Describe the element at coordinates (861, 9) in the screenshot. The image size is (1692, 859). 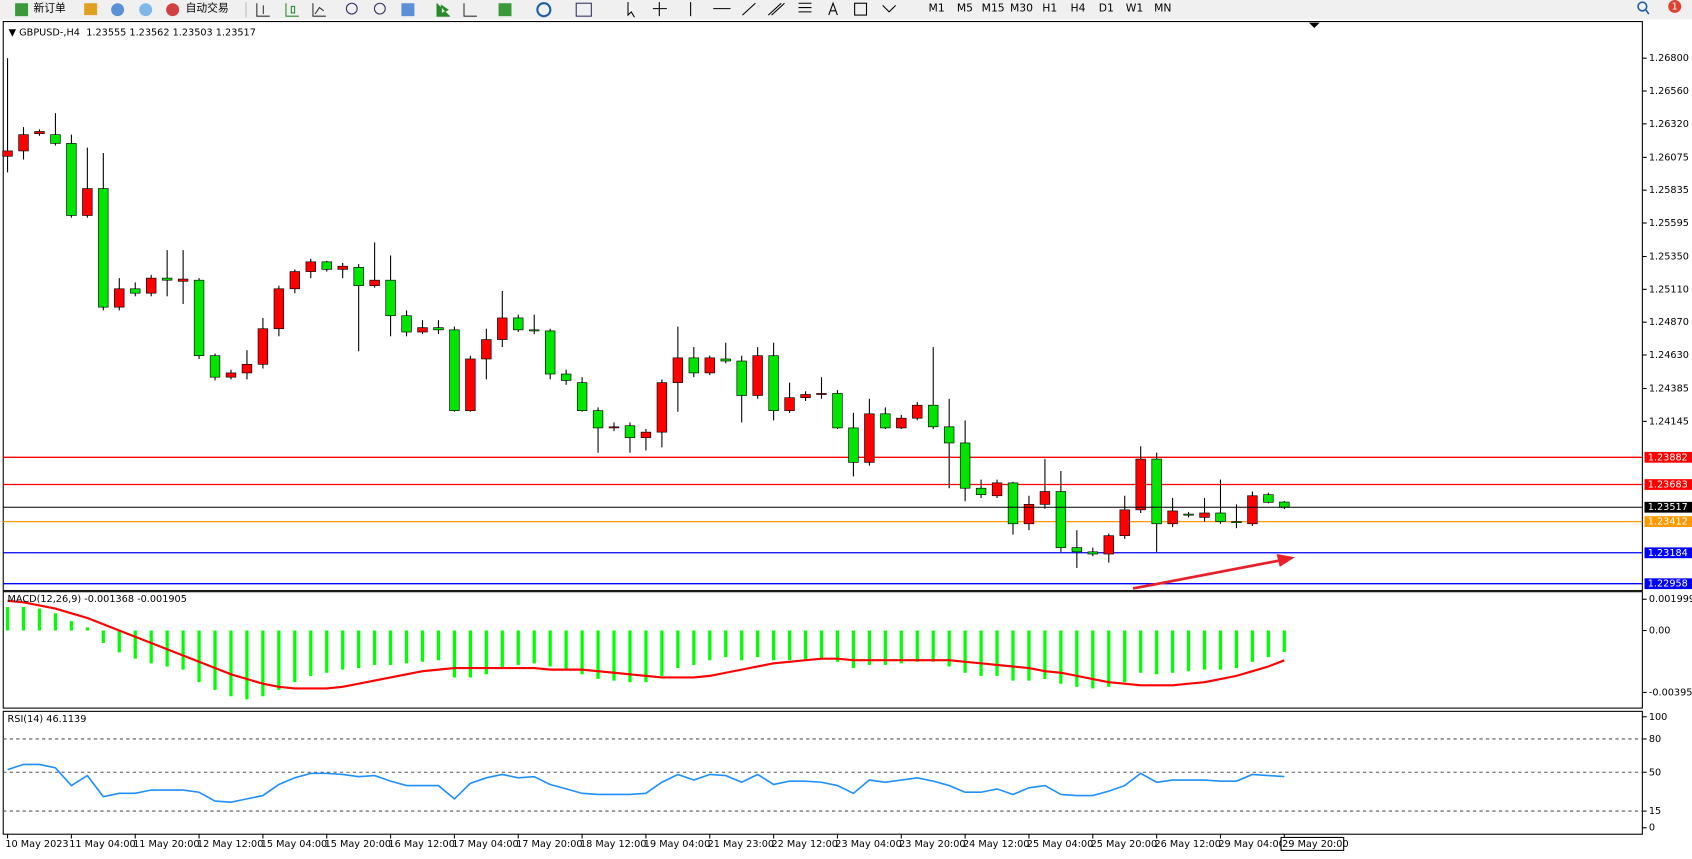
I see `label-icon` at that location.